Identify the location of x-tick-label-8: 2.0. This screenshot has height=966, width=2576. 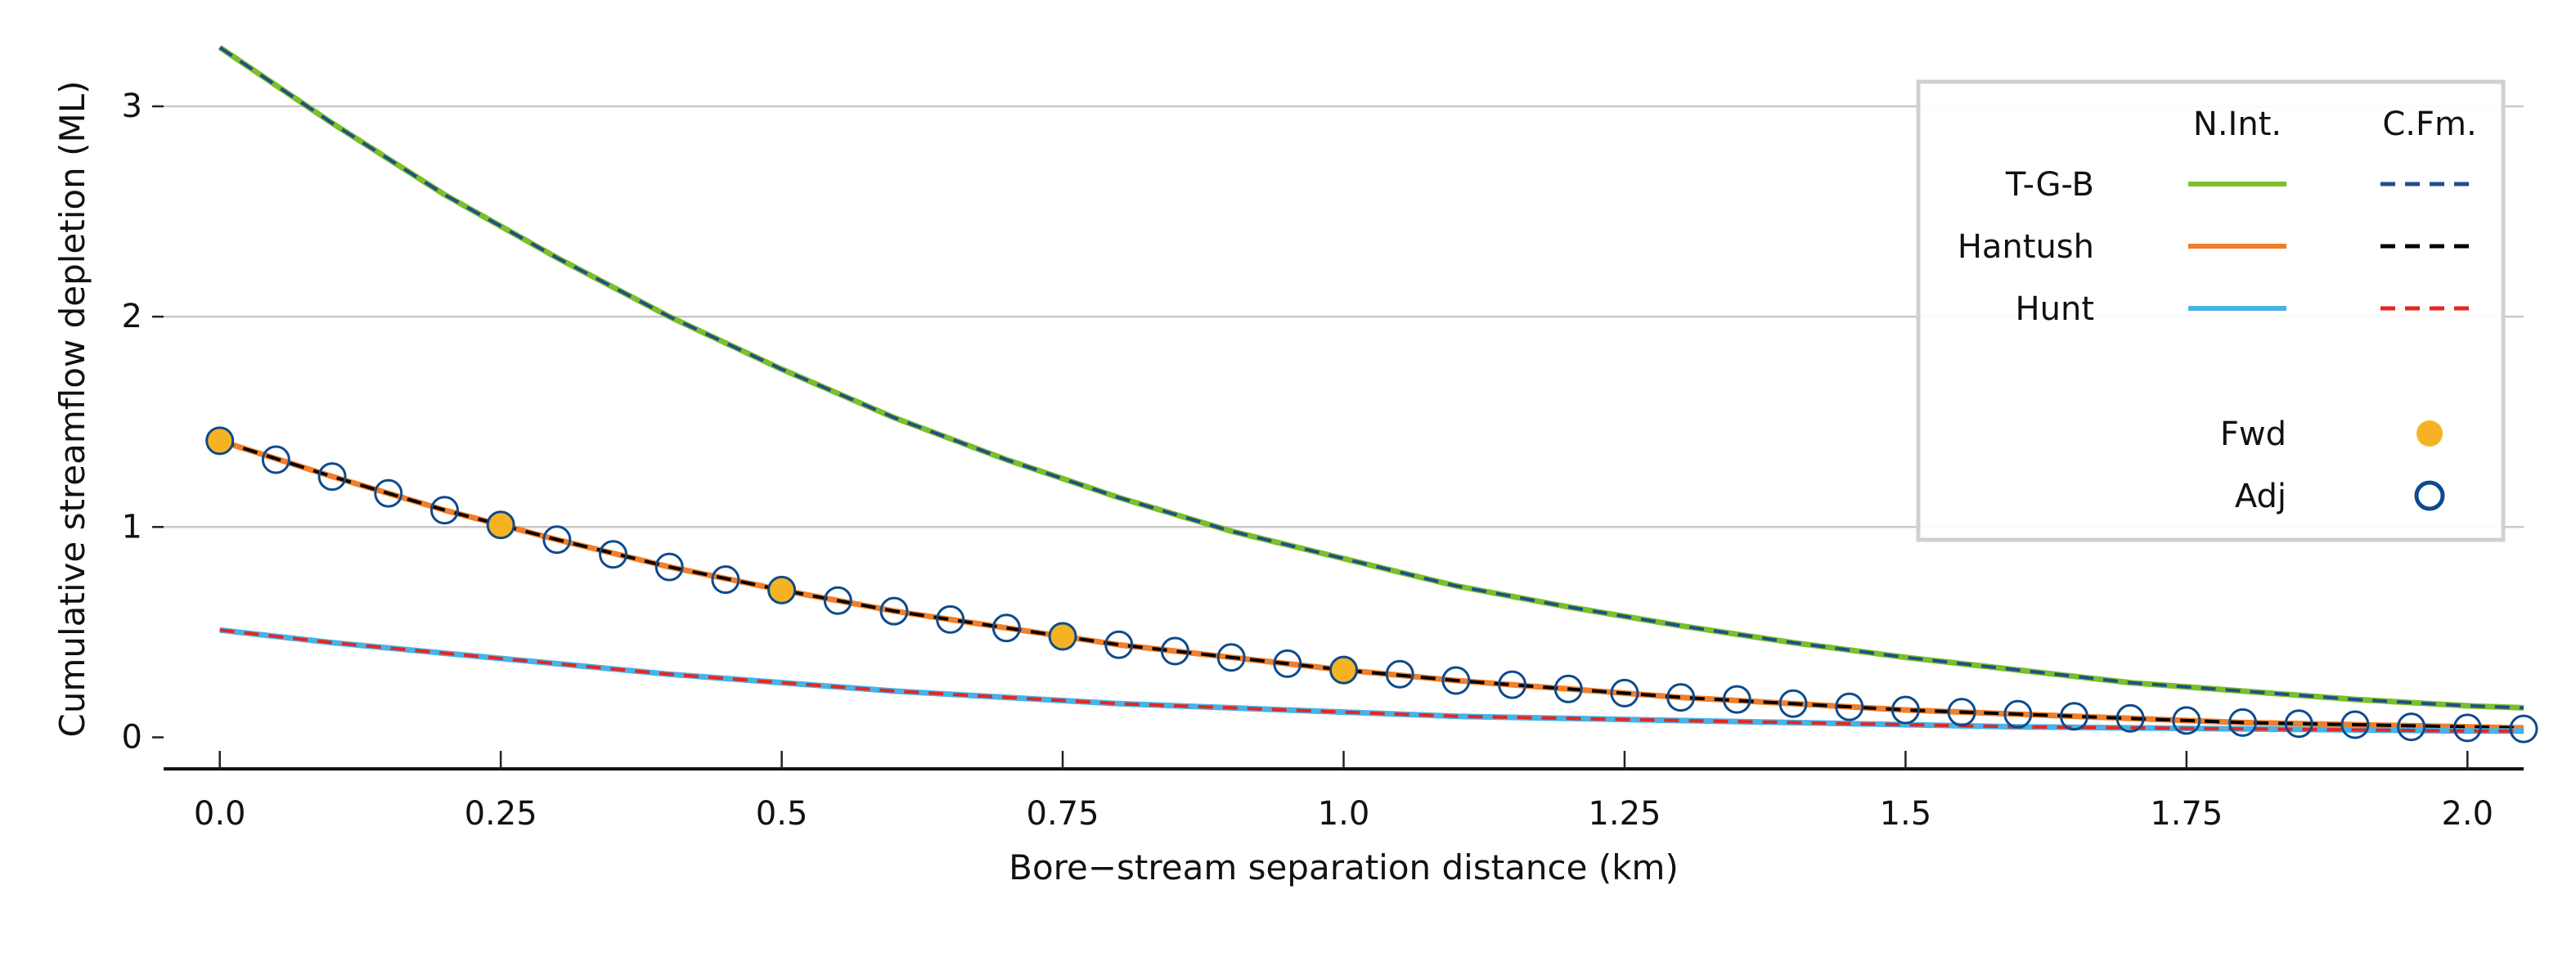
(2467, 814).